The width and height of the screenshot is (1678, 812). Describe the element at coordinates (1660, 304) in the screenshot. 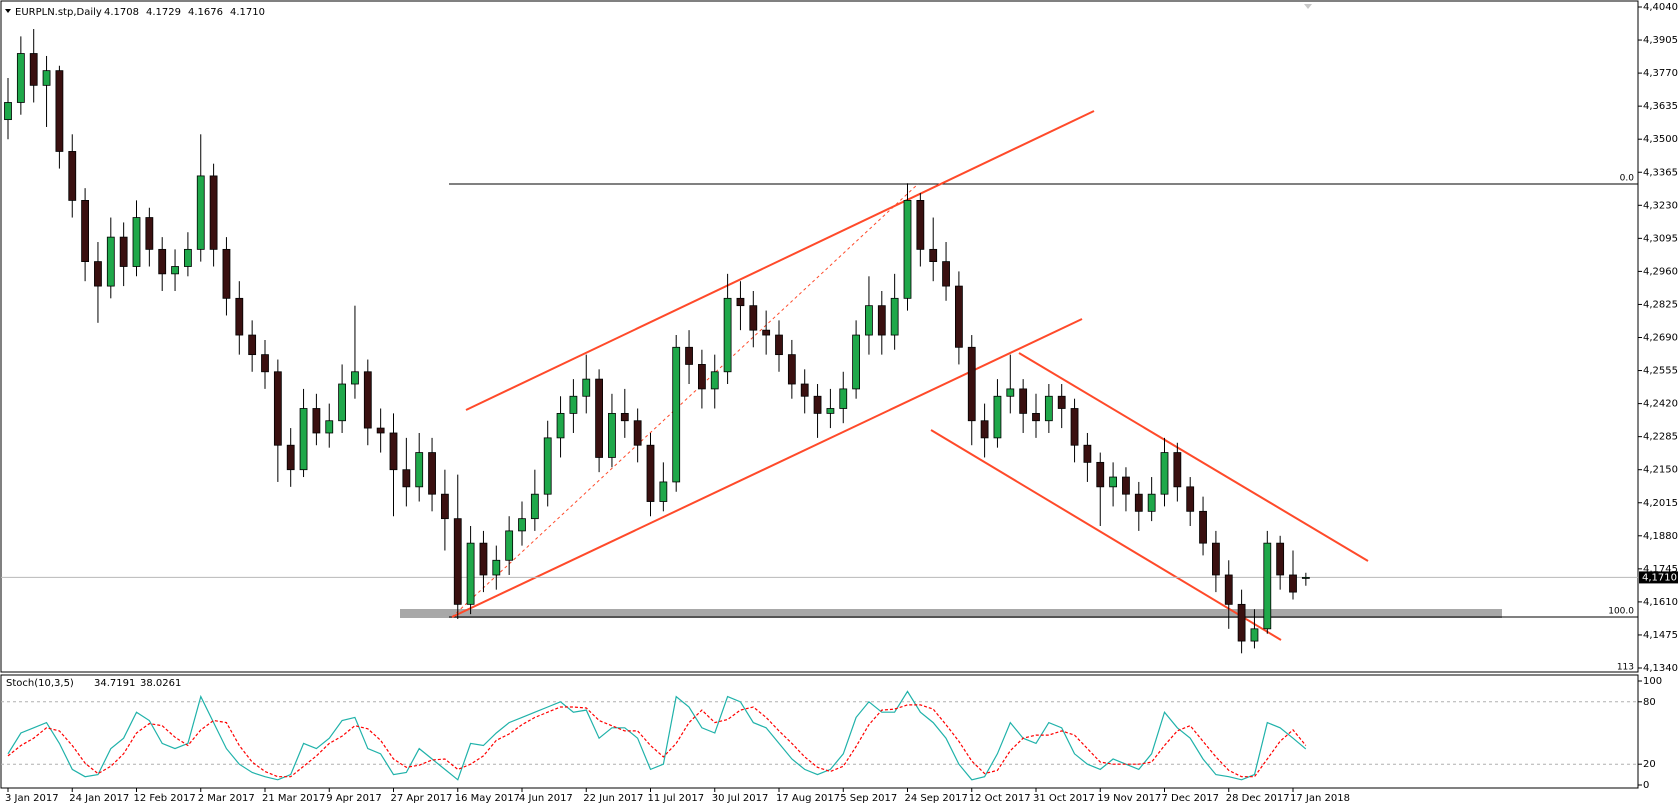

I see `y-tick-label: 4,2825` at that location.